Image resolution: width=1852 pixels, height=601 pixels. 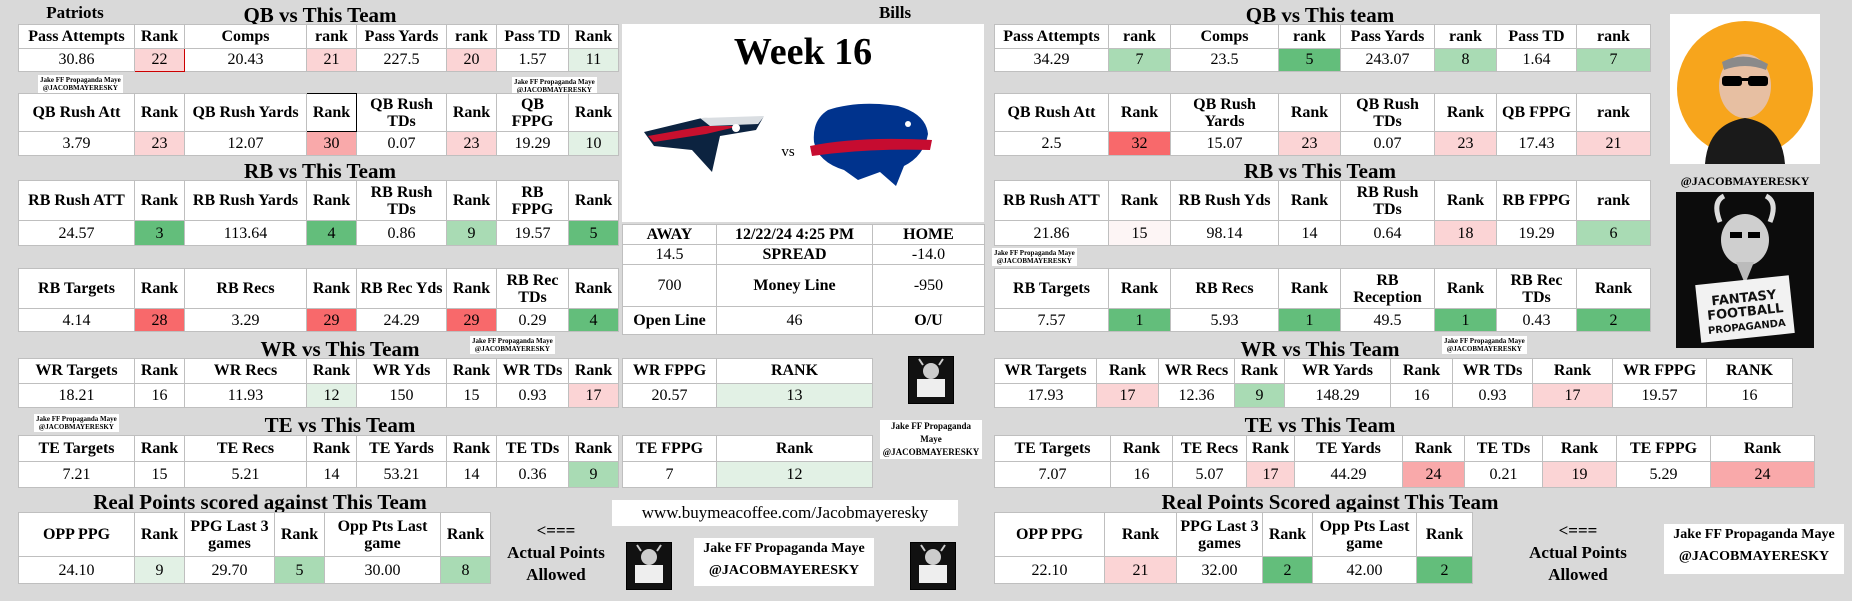 What do you see at coordinates (1045, 395) in the screenshot?
I see `value-cell: 17.93` at bounding box center [1045, 395].